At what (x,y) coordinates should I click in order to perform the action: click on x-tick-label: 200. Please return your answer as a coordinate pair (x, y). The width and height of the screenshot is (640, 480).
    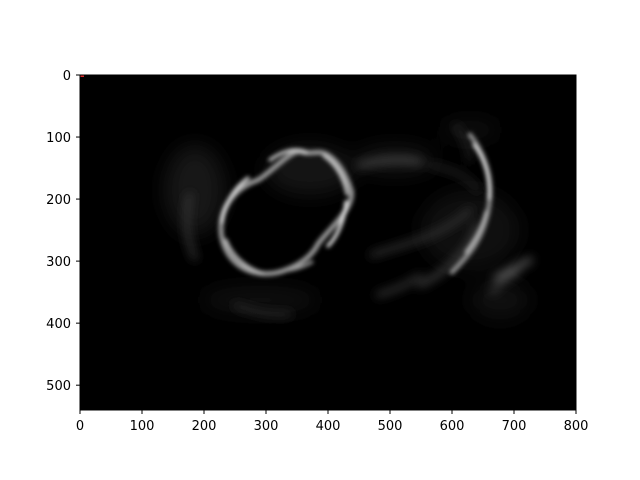
    Looking at the image, I should click on (204, 426).